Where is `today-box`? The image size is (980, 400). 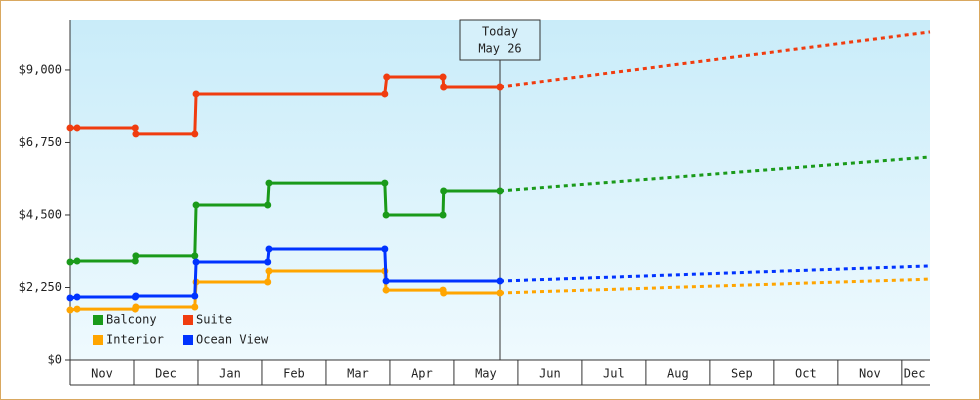 today-box is located at coordinates (500, 40).